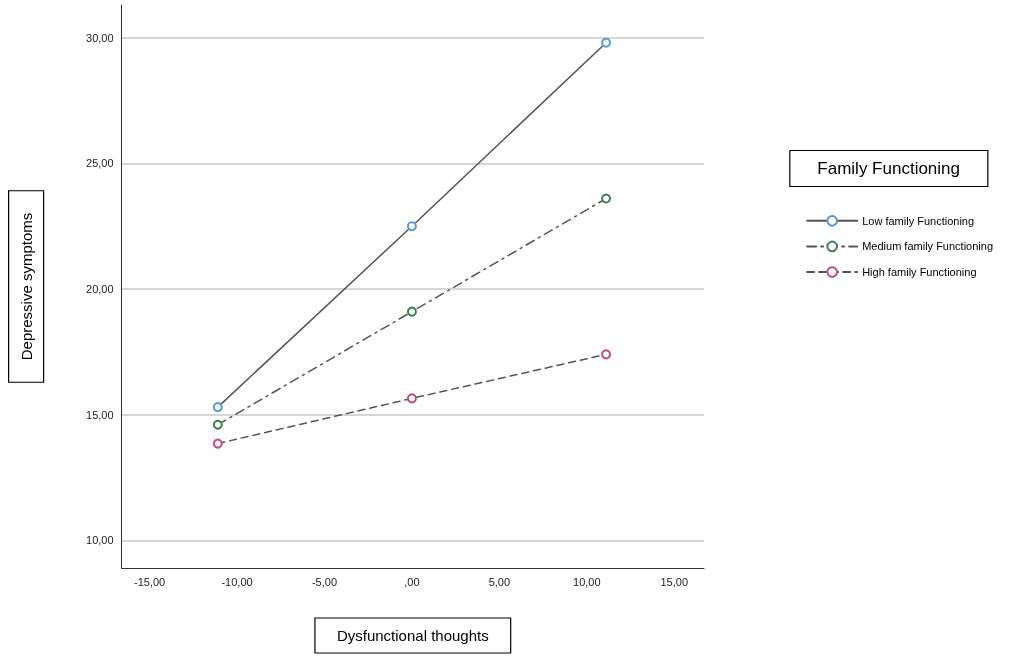  Describe the element at coordinates (26, 286) in the screenshot. I see `y-axis-title: Depressive symptoms` at that location.